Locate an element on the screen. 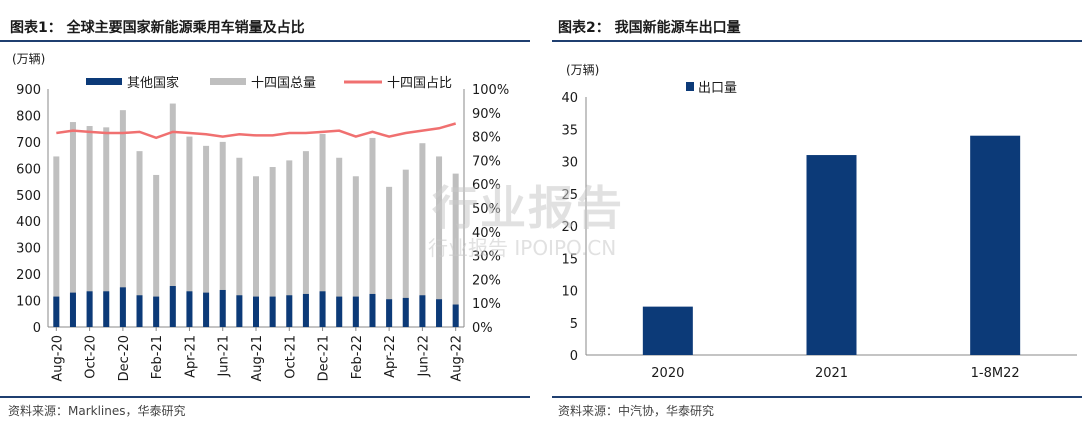 Image resolution: width=1086 pixels, height=427 pixels. x-tick-label: Feb-22 is located at coordinates (357, 357).